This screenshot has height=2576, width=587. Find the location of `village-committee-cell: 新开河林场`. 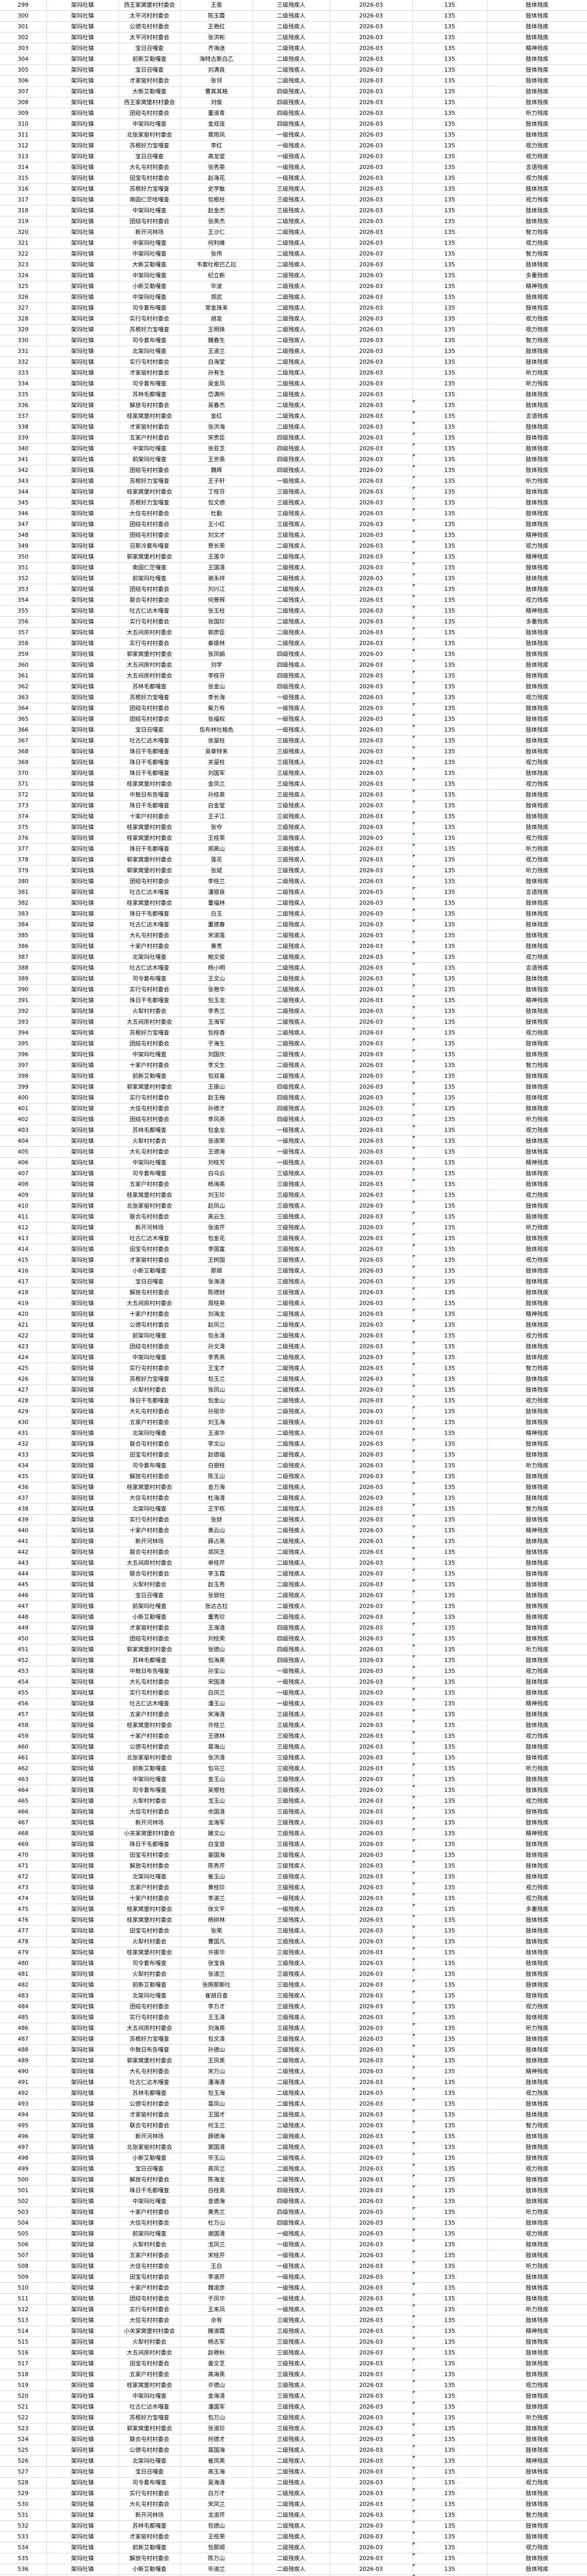

village-committee-cell: 新开河林场 is located at coordinates (150, 2515).